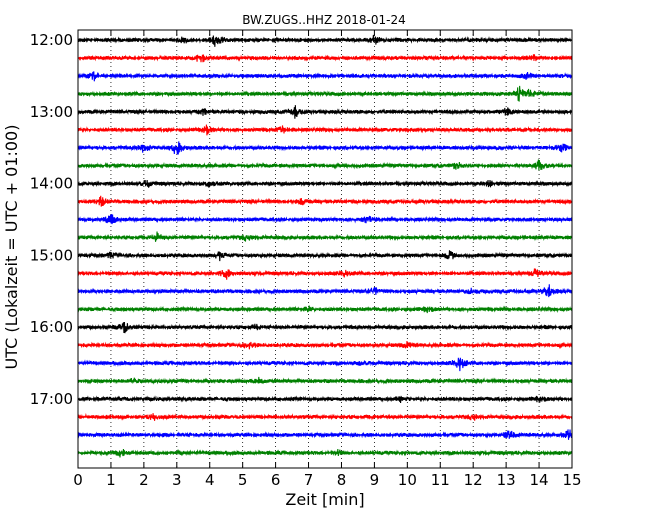 The image size is (650, 520). I want to click on y-tick-label: 17:00, so click(51, 399).